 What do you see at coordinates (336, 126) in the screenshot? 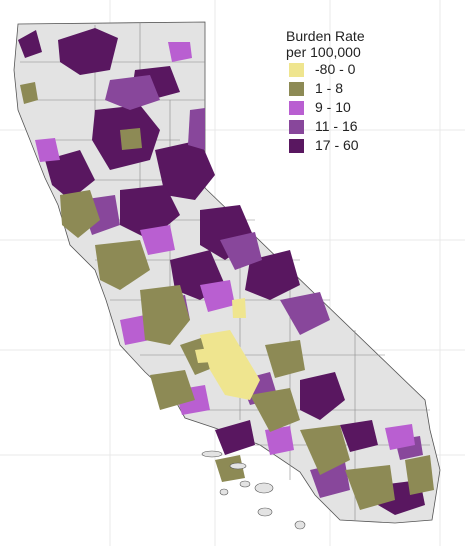
I see `legend-label: 11 - 16` at bounding box center [336, 126].